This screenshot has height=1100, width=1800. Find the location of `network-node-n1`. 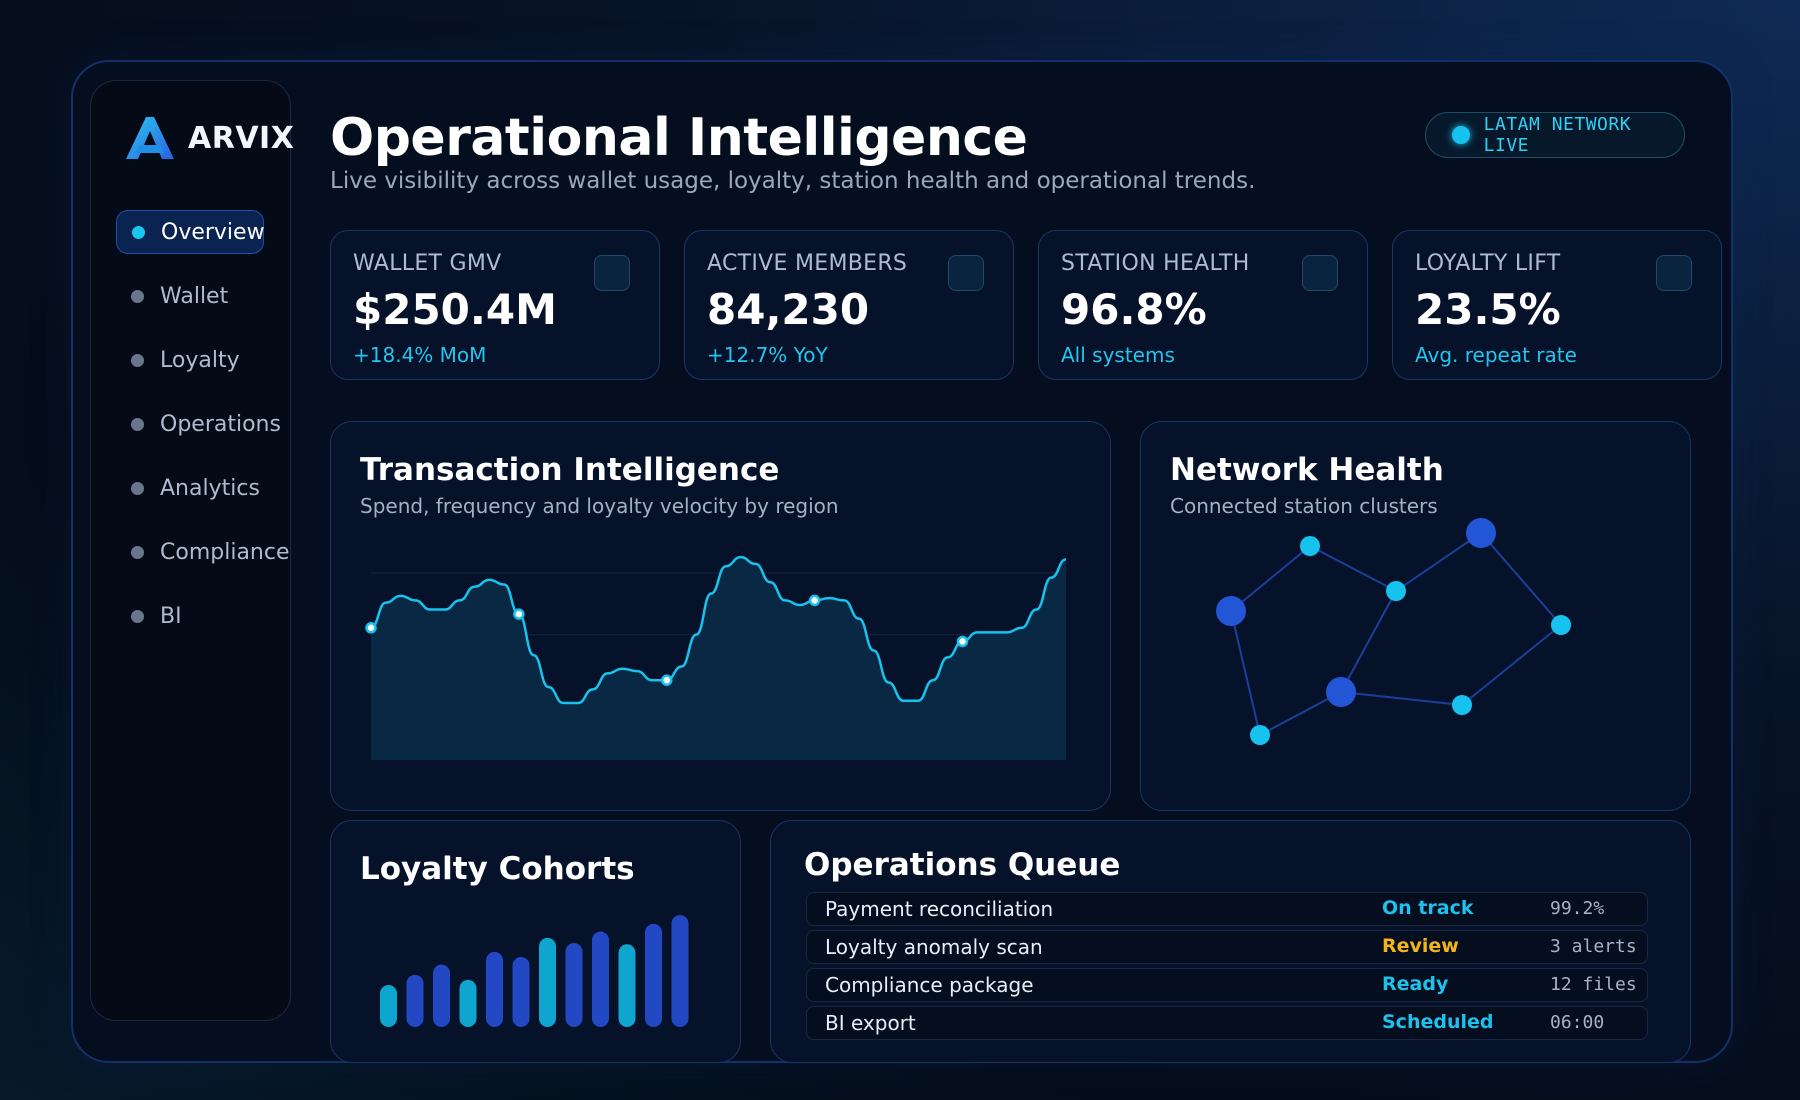

network-node-n1 is located at coordinates (1231, 611).